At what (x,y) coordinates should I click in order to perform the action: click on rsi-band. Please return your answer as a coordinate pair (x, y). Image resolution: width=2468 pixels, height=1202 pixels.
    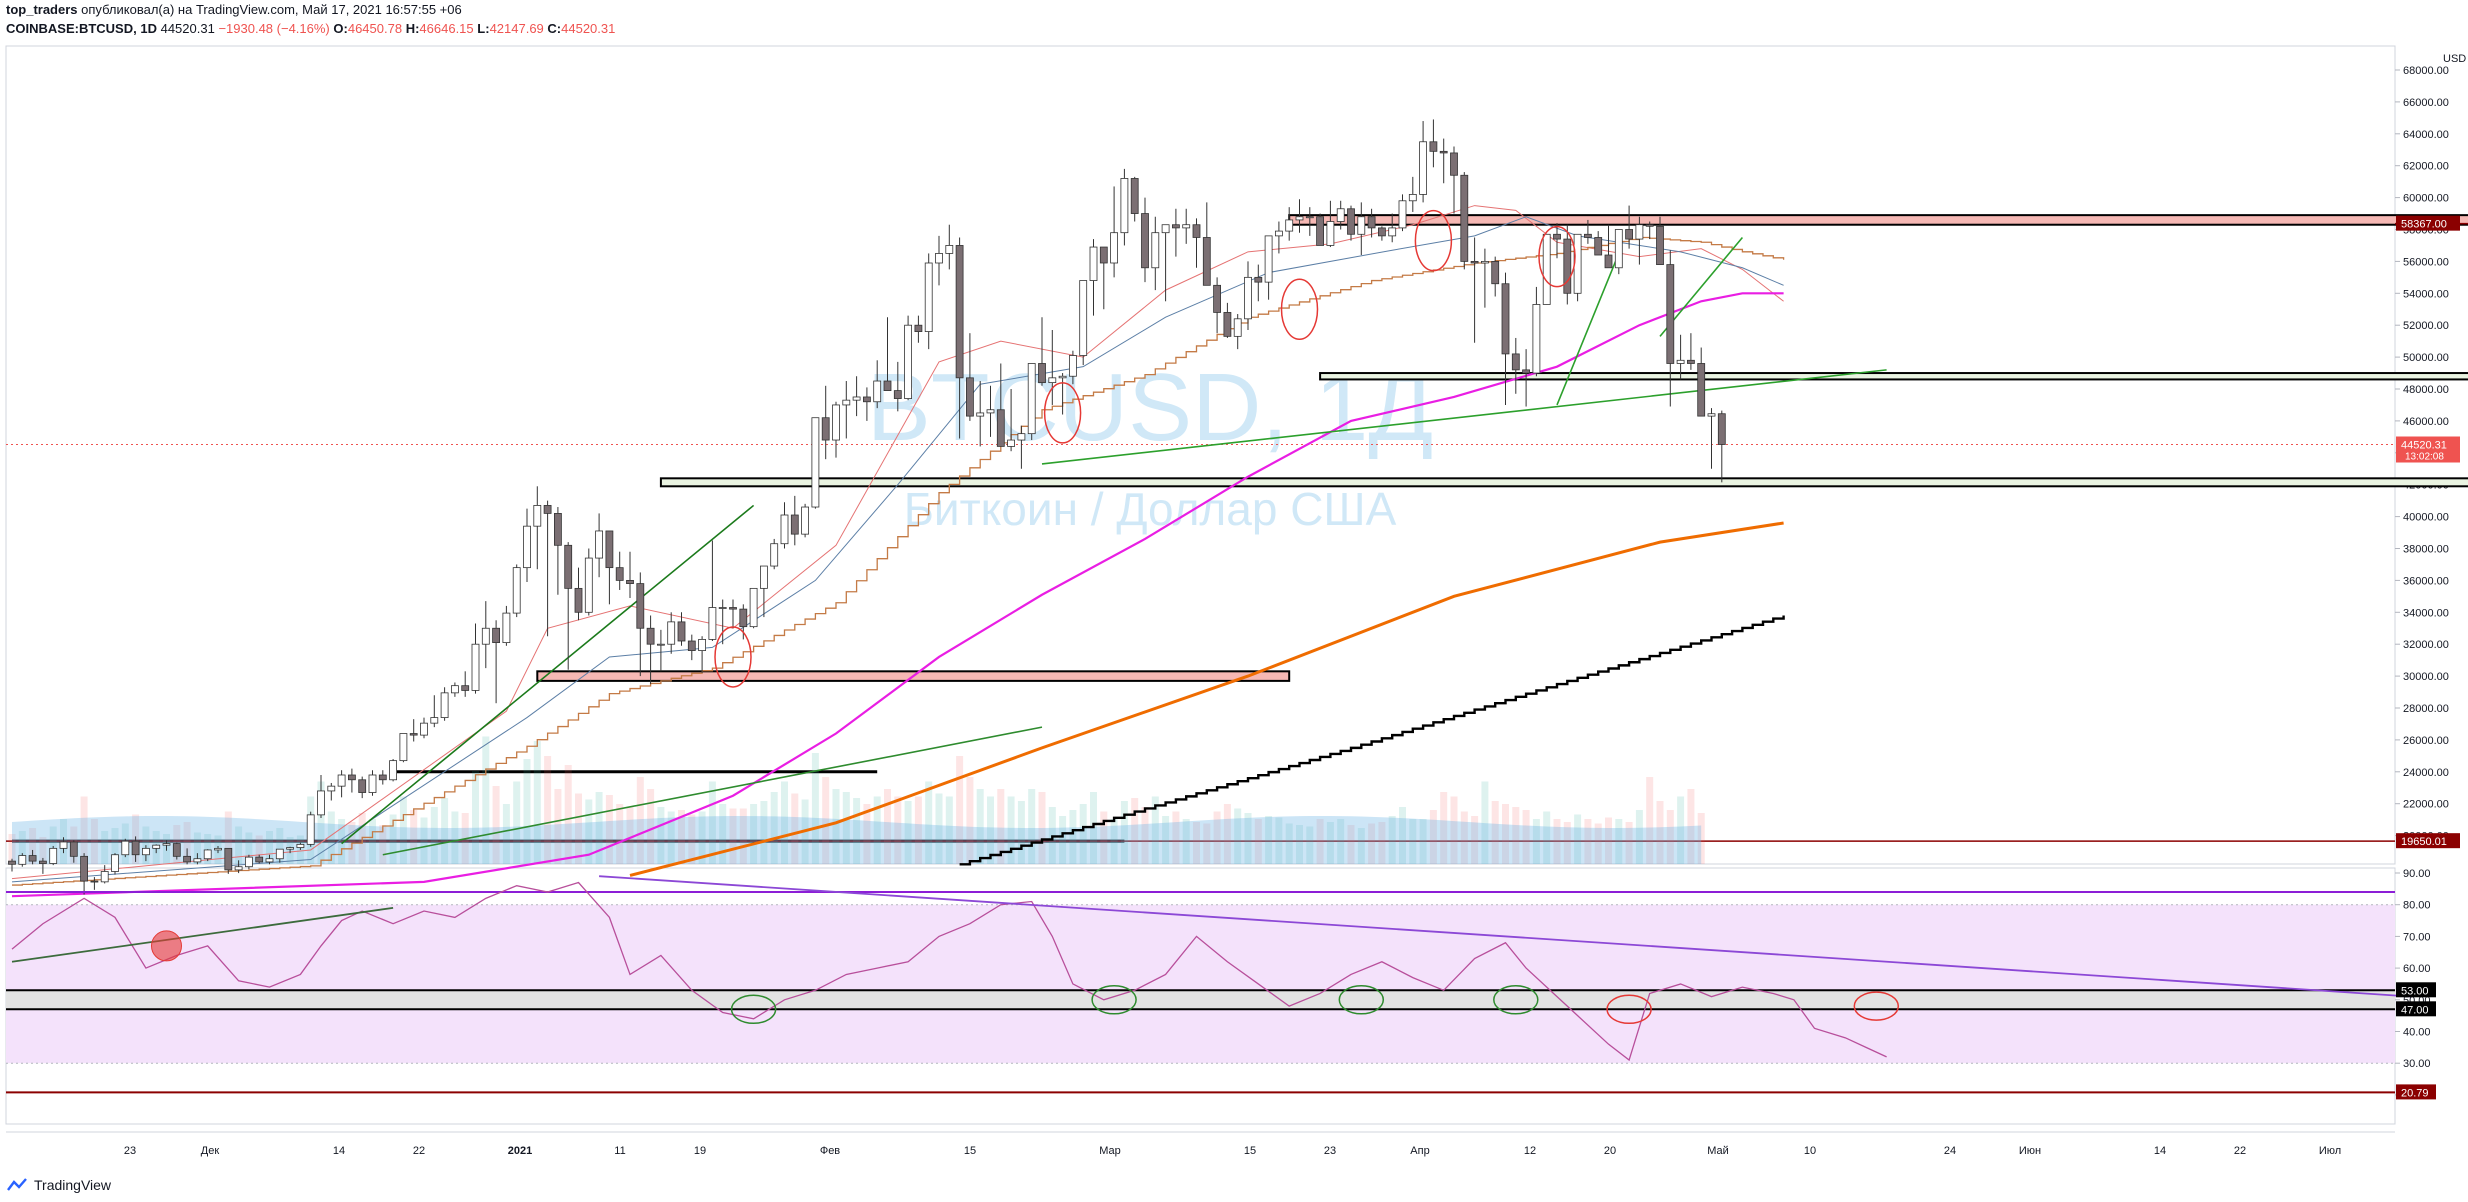
    Looking at the image, I should click on (1200, 984).